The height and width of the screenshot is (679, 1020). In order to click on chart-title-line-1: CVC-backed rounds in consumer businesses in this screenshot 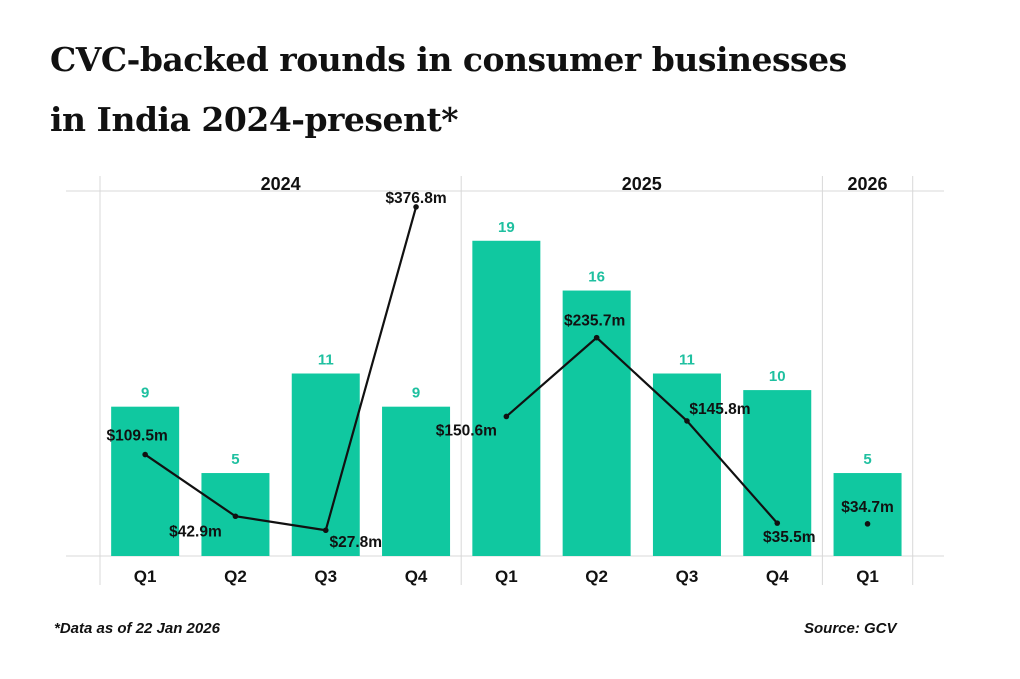, I will do `click(448, 59)`.